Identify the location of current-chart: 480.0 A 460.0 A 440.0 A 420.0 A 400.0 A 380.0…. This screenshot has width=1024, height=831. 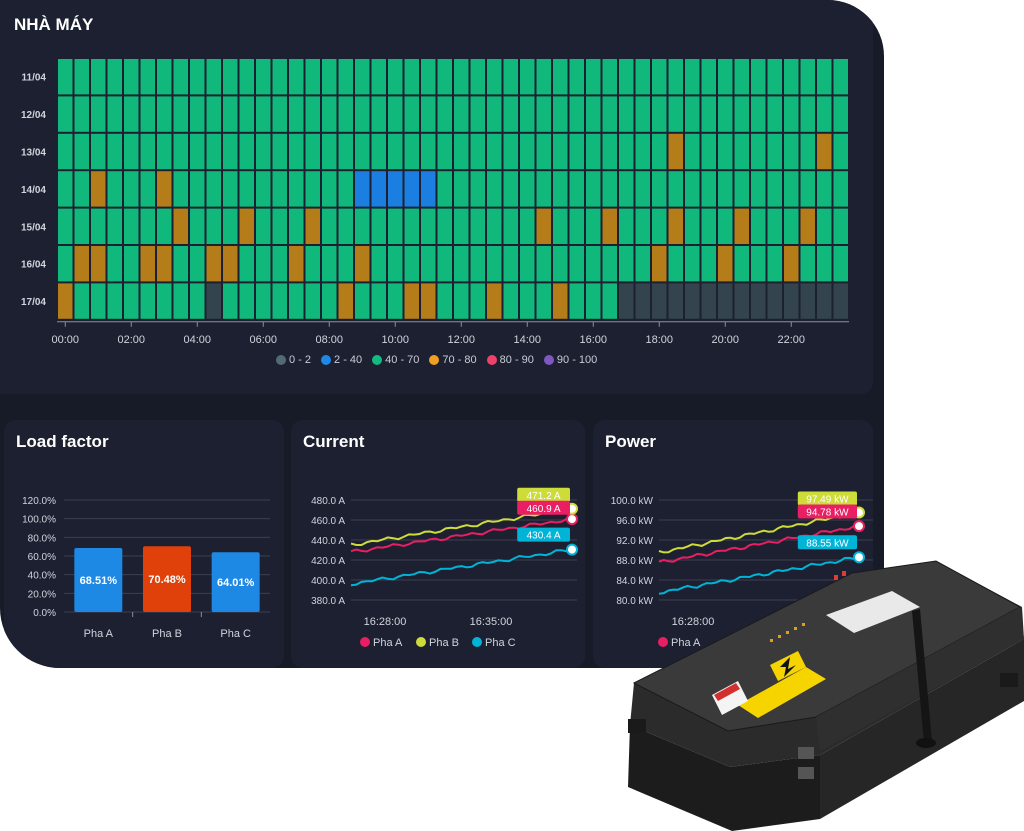
(444, 568).